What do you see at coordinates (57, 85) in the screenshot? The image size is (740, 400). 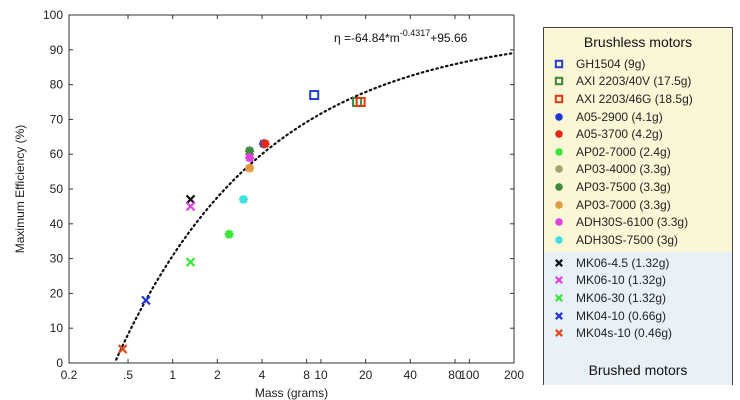 I see `y-tick-label: 80` at bounding box center [57, 85].